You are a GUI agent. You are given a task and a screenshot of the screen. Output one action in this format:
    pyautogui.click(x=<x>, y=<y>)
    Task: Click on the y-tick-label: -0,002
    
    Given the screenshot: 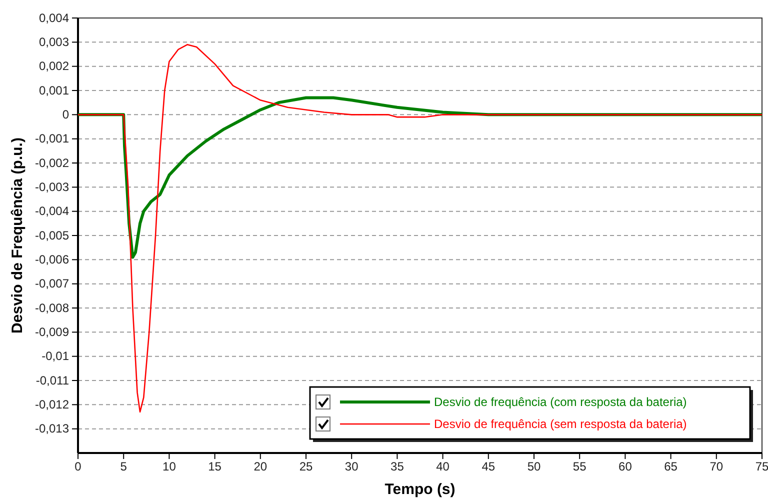 What is the action you would take?
    pyautogui.click(x=52, y=163)
    